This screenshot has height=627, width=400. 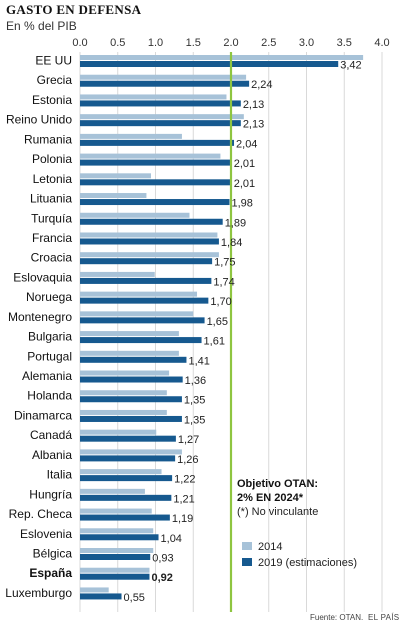 What do you see at coordinates (261, 85) in the screenshot?
I see `value-label: 2,24` at bounding box center [261, 85].